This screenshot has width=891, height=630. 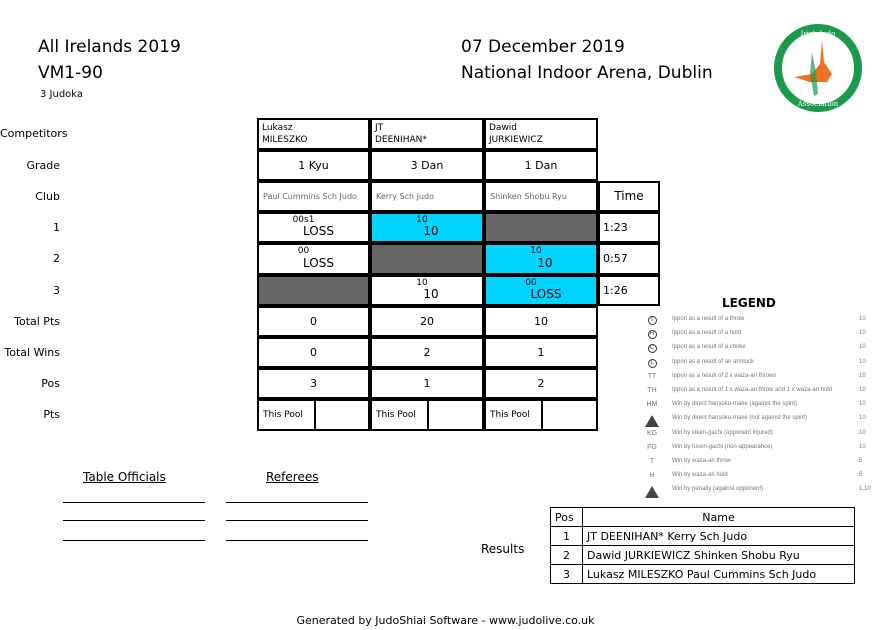 What do you see at coordinates (700, 475) in the screenshot?
I see `legend-text: Win by waza-ari hold` at bounding box center [700, 475].